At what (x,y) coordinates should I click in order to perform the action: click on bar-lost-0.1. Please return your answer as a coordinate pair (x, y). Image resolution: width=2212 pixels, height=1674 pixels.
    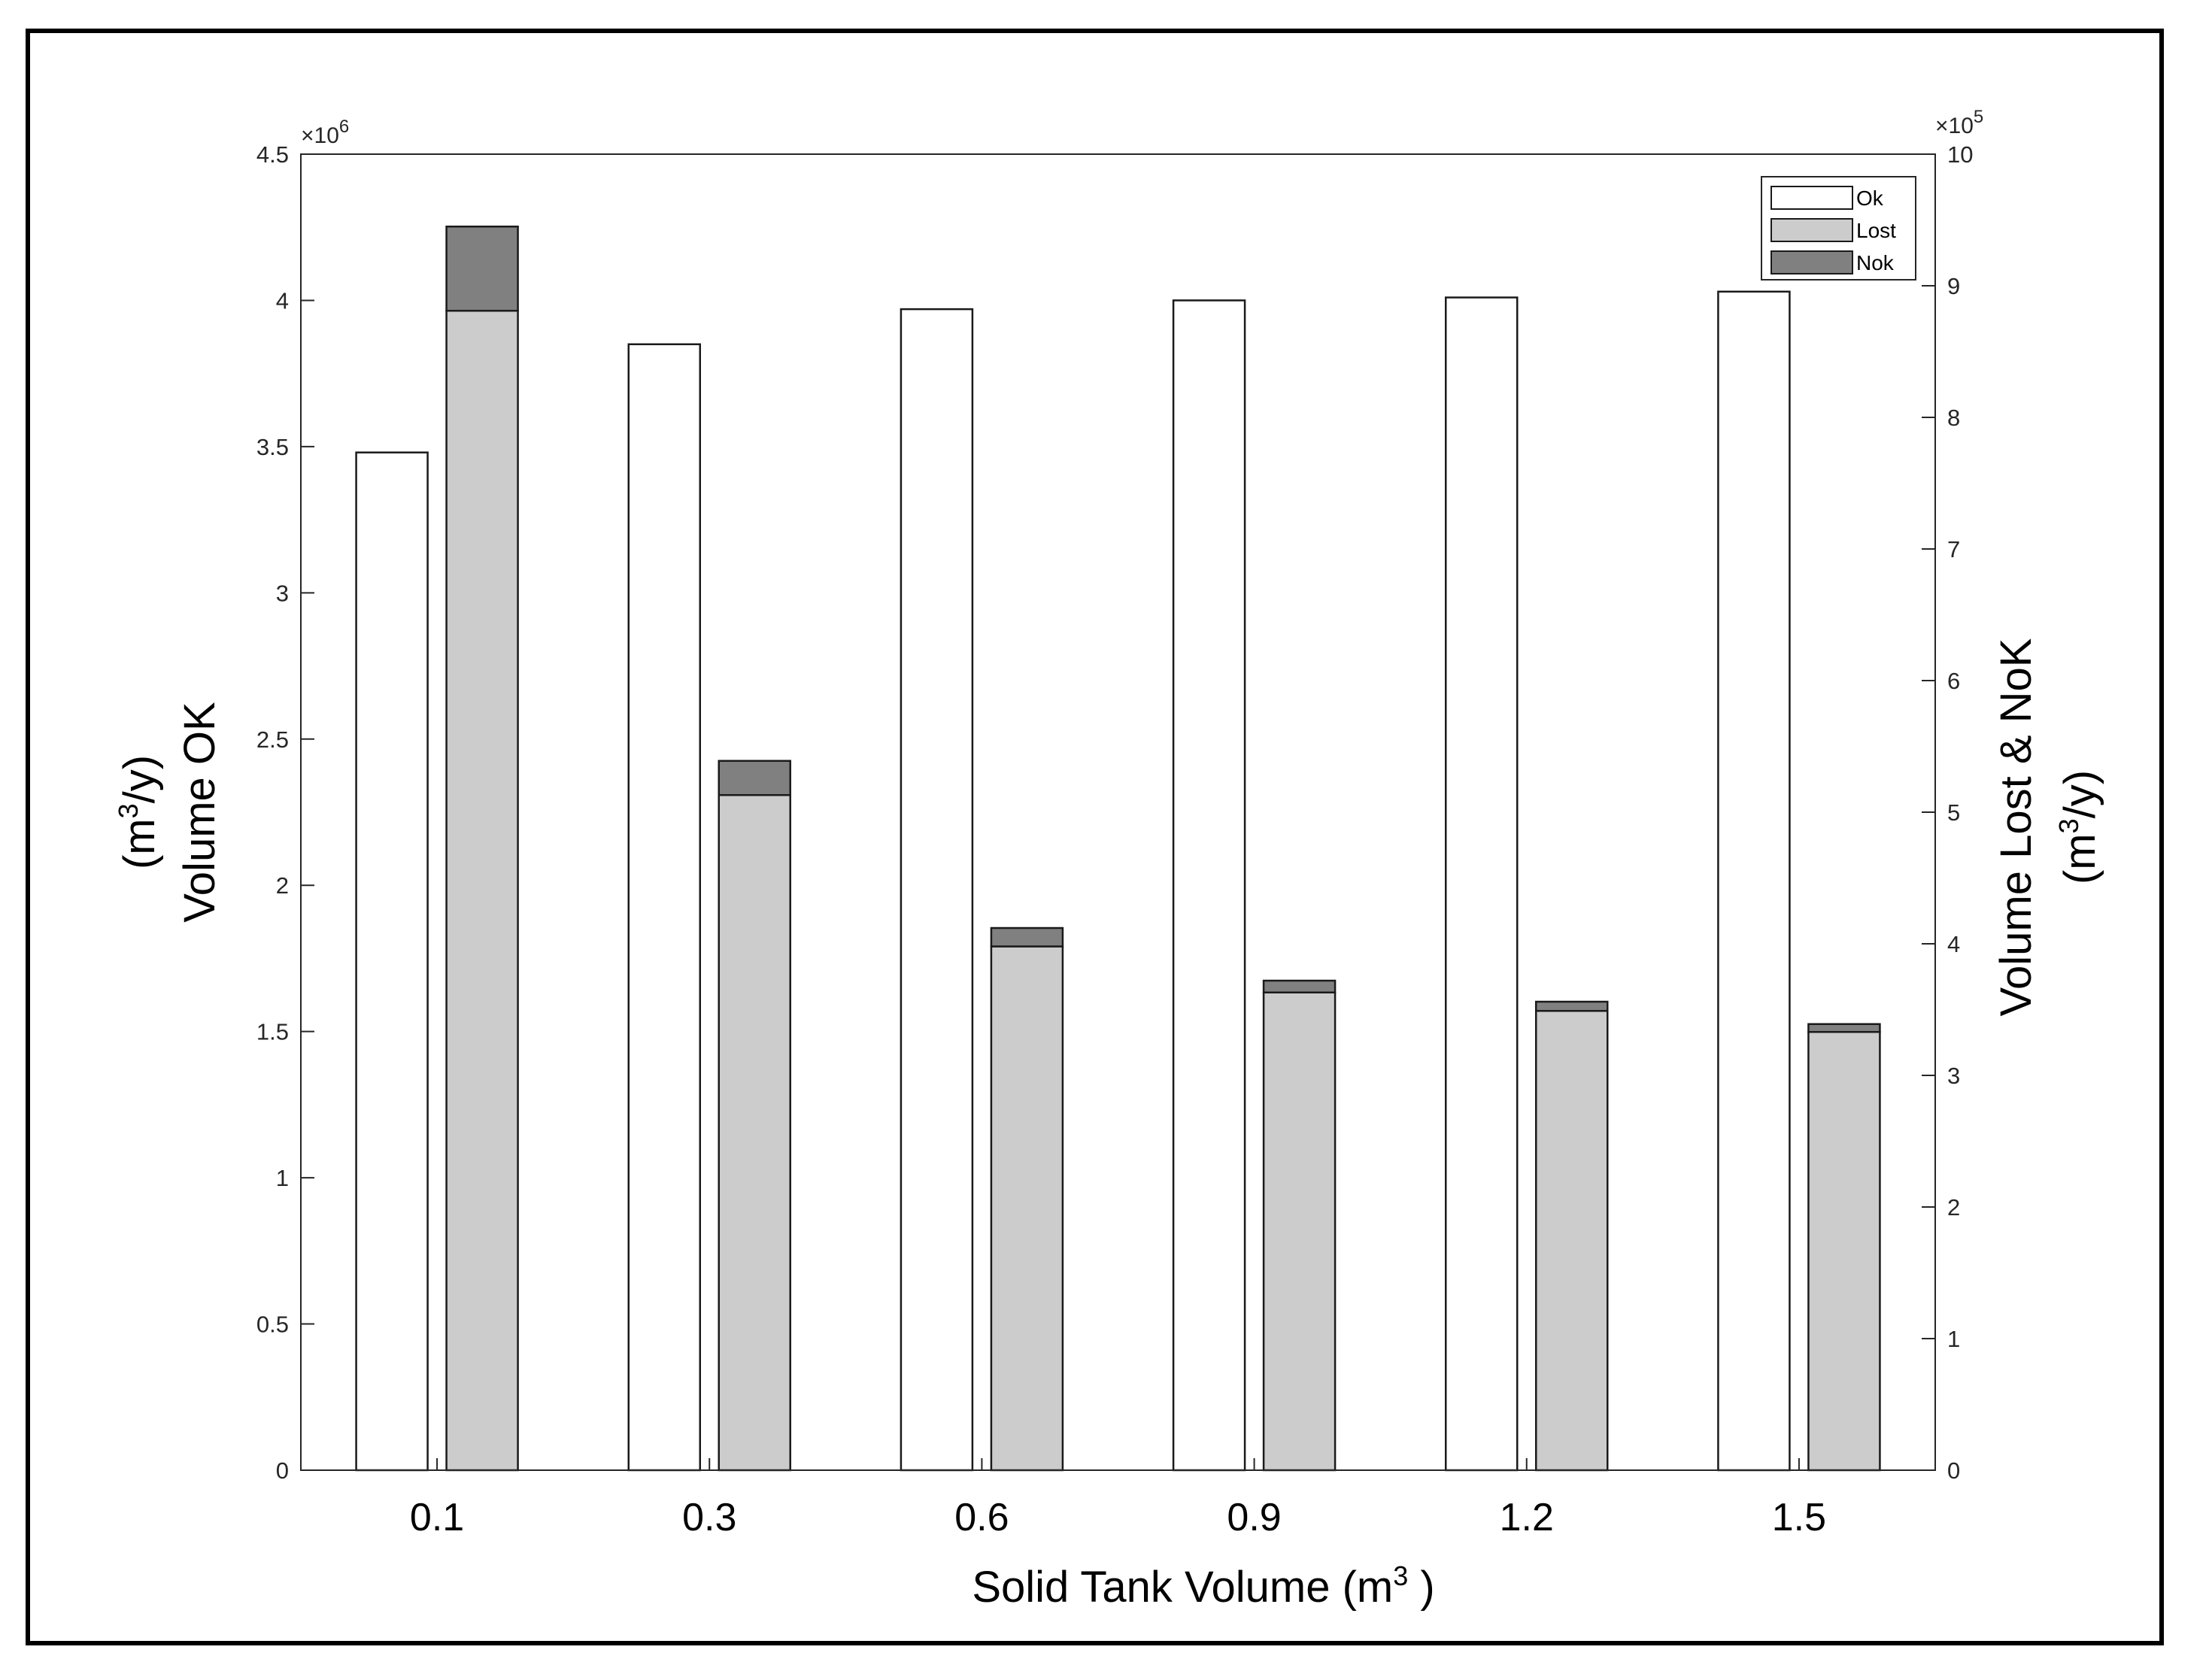
    Looking at the image, I should click on (482, 891).